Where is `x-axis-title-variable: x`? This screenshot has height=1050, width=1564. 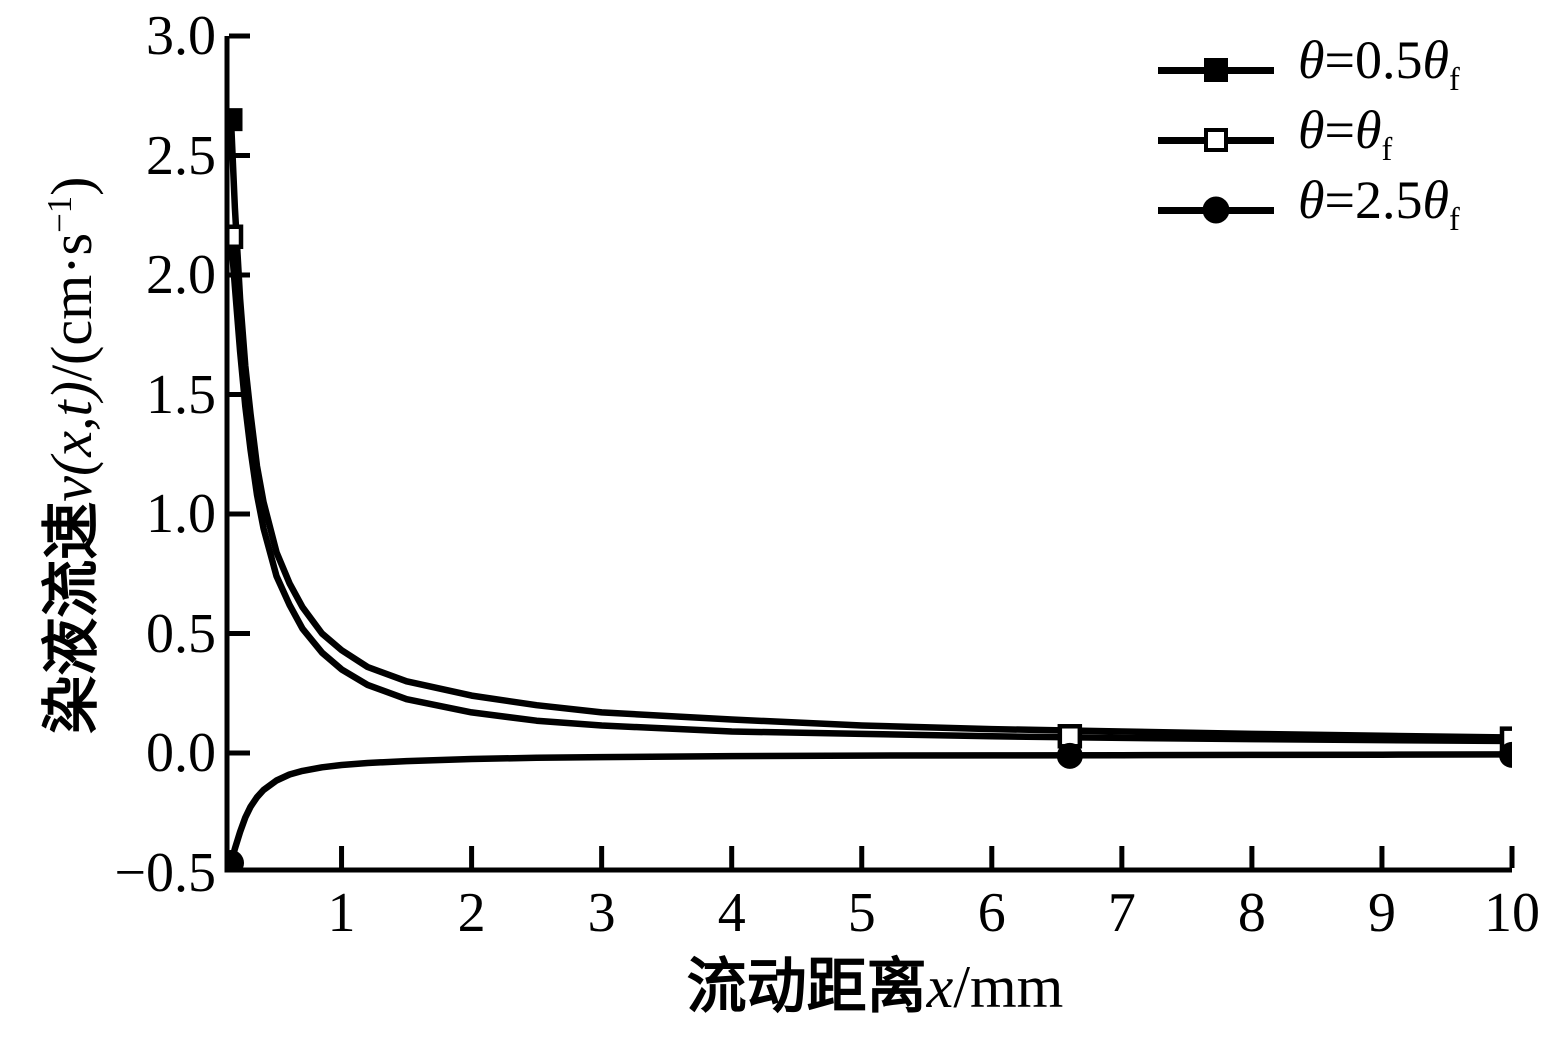 x-axis-title-variable: x is located at coordinates (940, 987).